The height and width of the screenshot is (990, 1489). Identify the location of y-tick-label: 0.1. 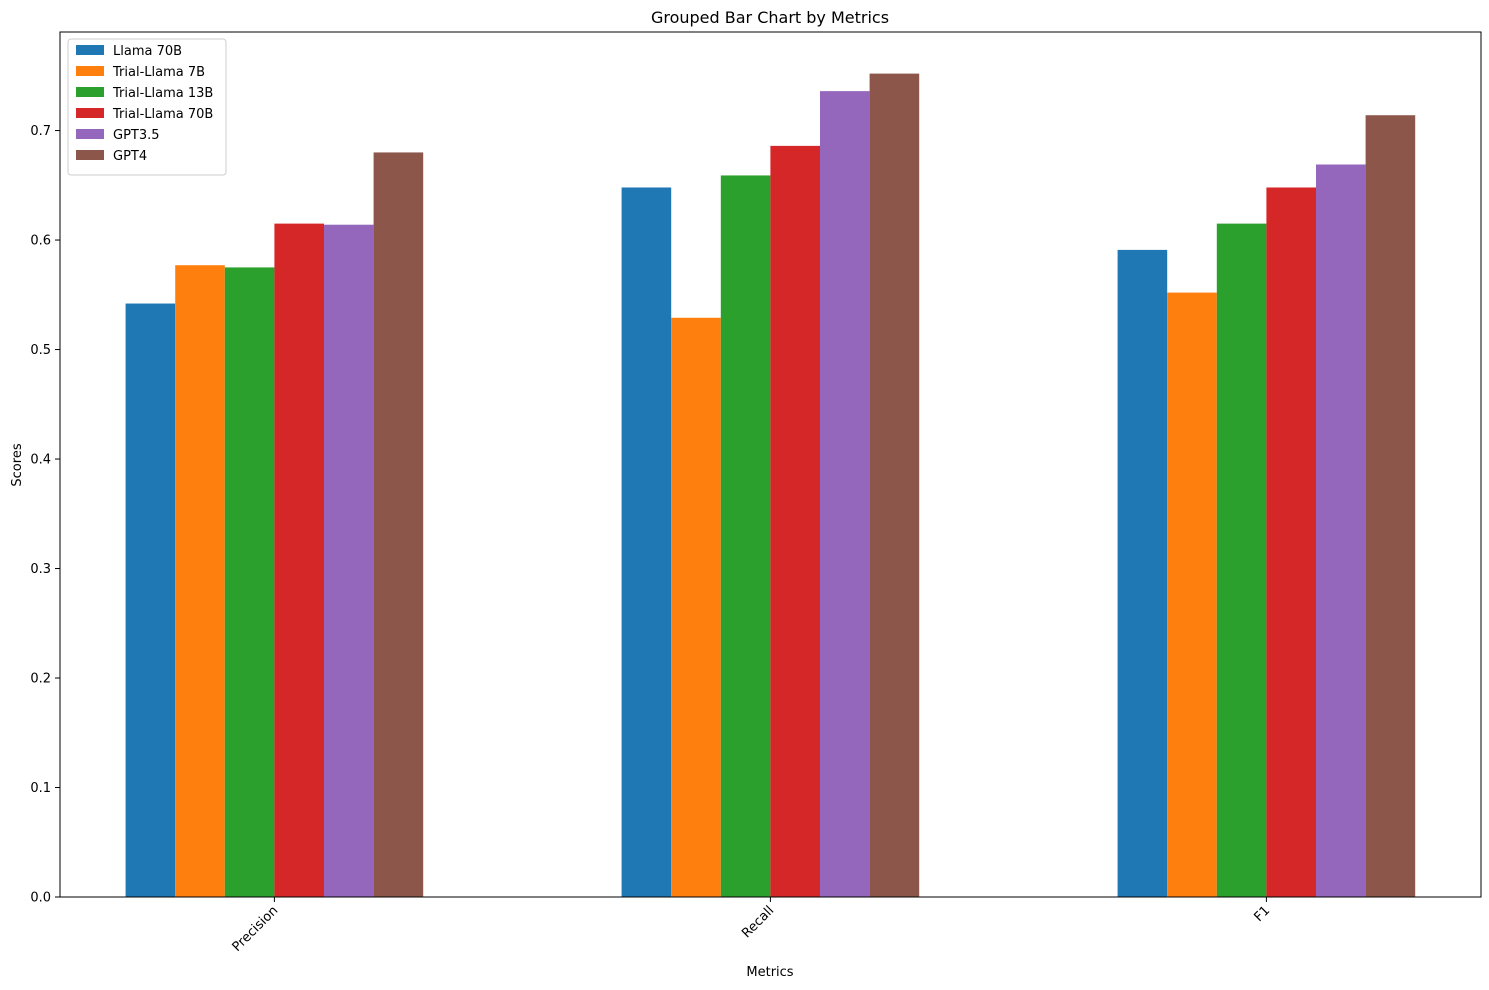
(40, 788).